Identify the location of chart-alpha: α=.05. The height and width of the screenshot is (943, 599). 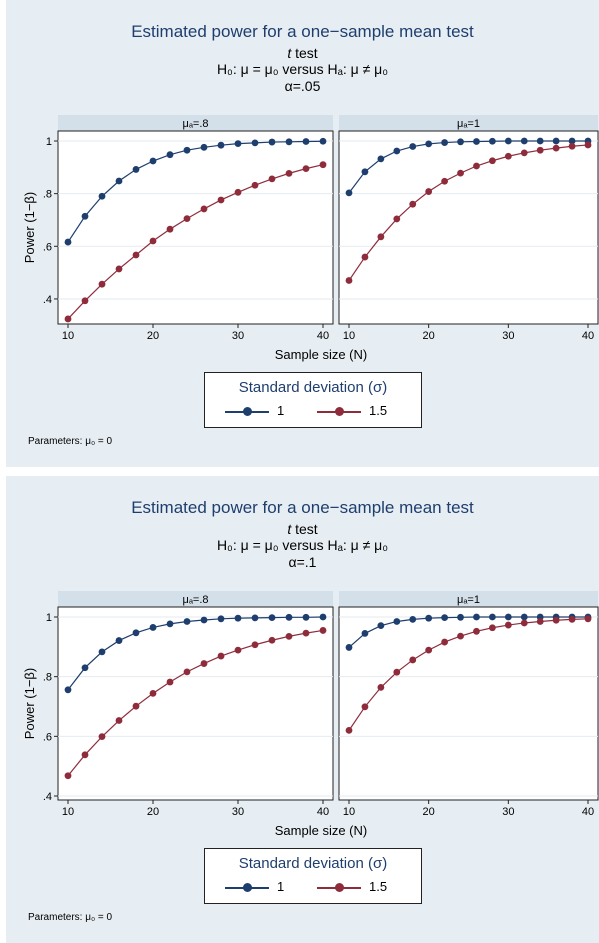
(302, 86).